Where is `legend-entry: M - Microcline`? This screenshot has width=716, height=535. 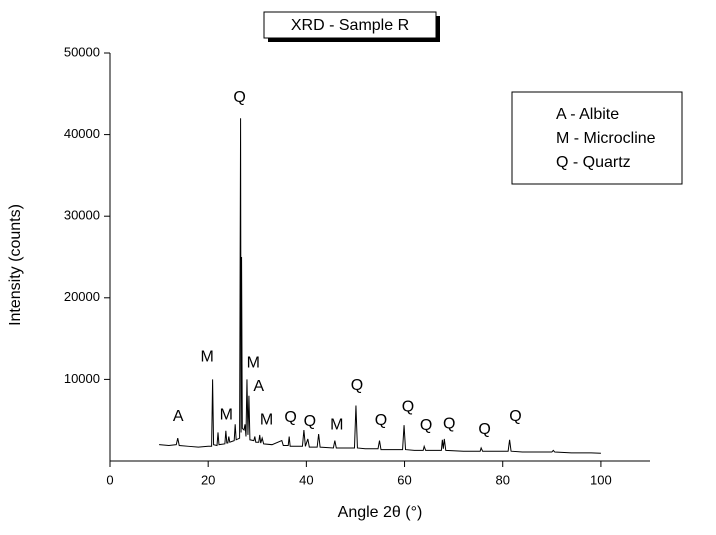
legend-entry: M - Microcline is located at coordinates (606, 138).